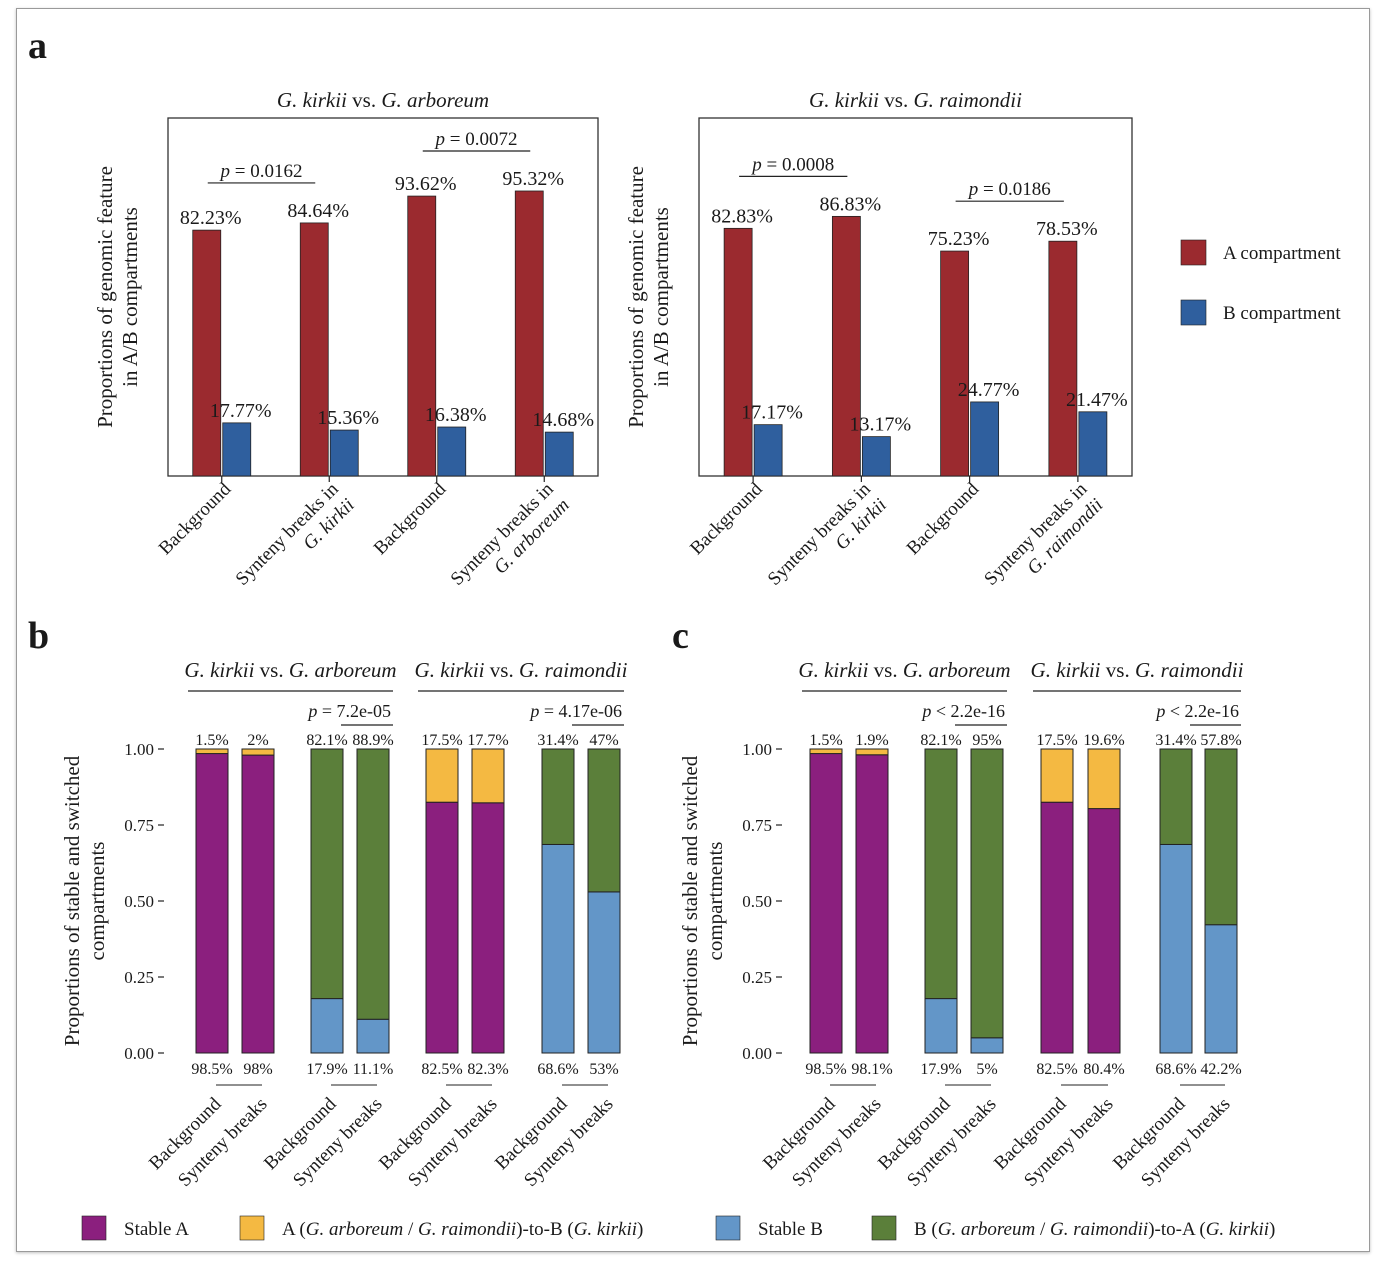 This screenshot has width=1392, height=1264. What do you see at coordinates (237, 449) in the screenshot?
I see `a-bar-1-0-B` at bounding box center [237, 449].